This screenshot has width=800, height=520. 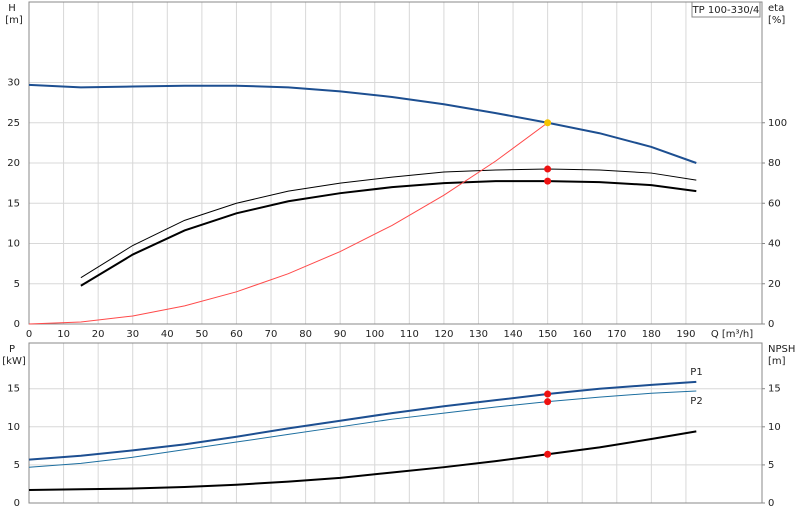 I want to click on y-tick-label: 30, so click(x=13, y=83).